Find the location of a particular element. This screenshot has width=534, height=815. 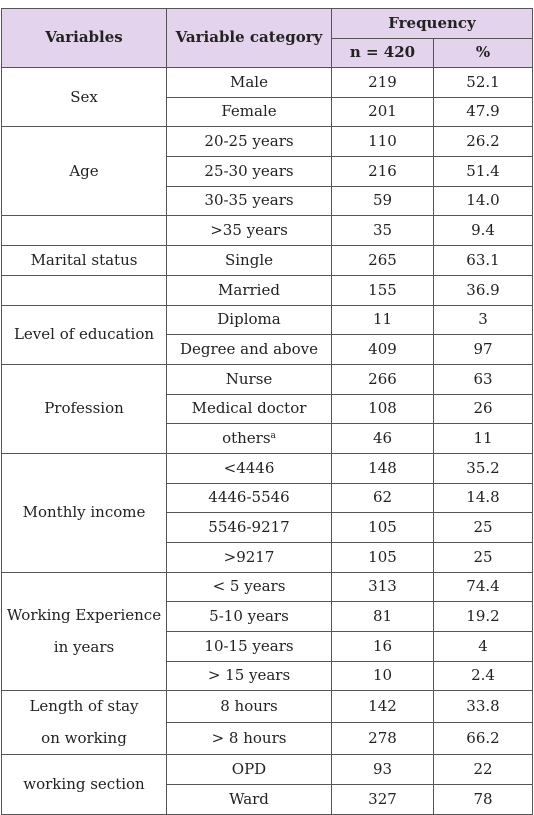

count-cell: 93 is located at coordinates (382, 770).